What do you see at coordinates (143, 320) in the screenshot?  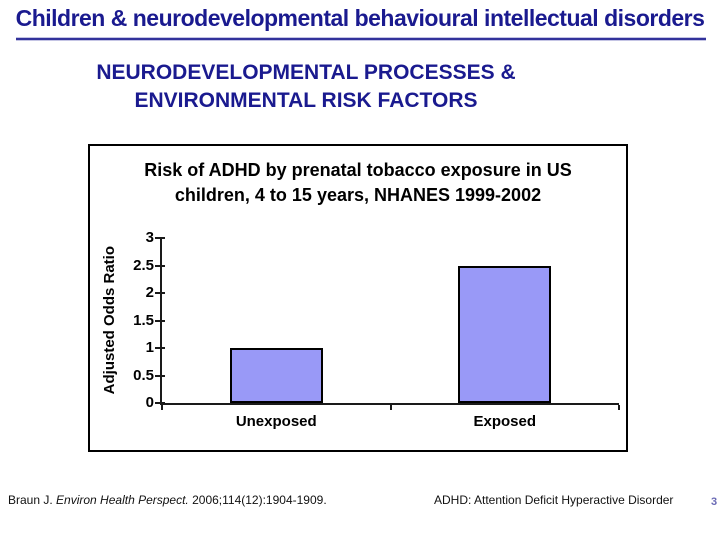 I see `y-axis-tick-label: 1.5` at bounding box center [143, 320].